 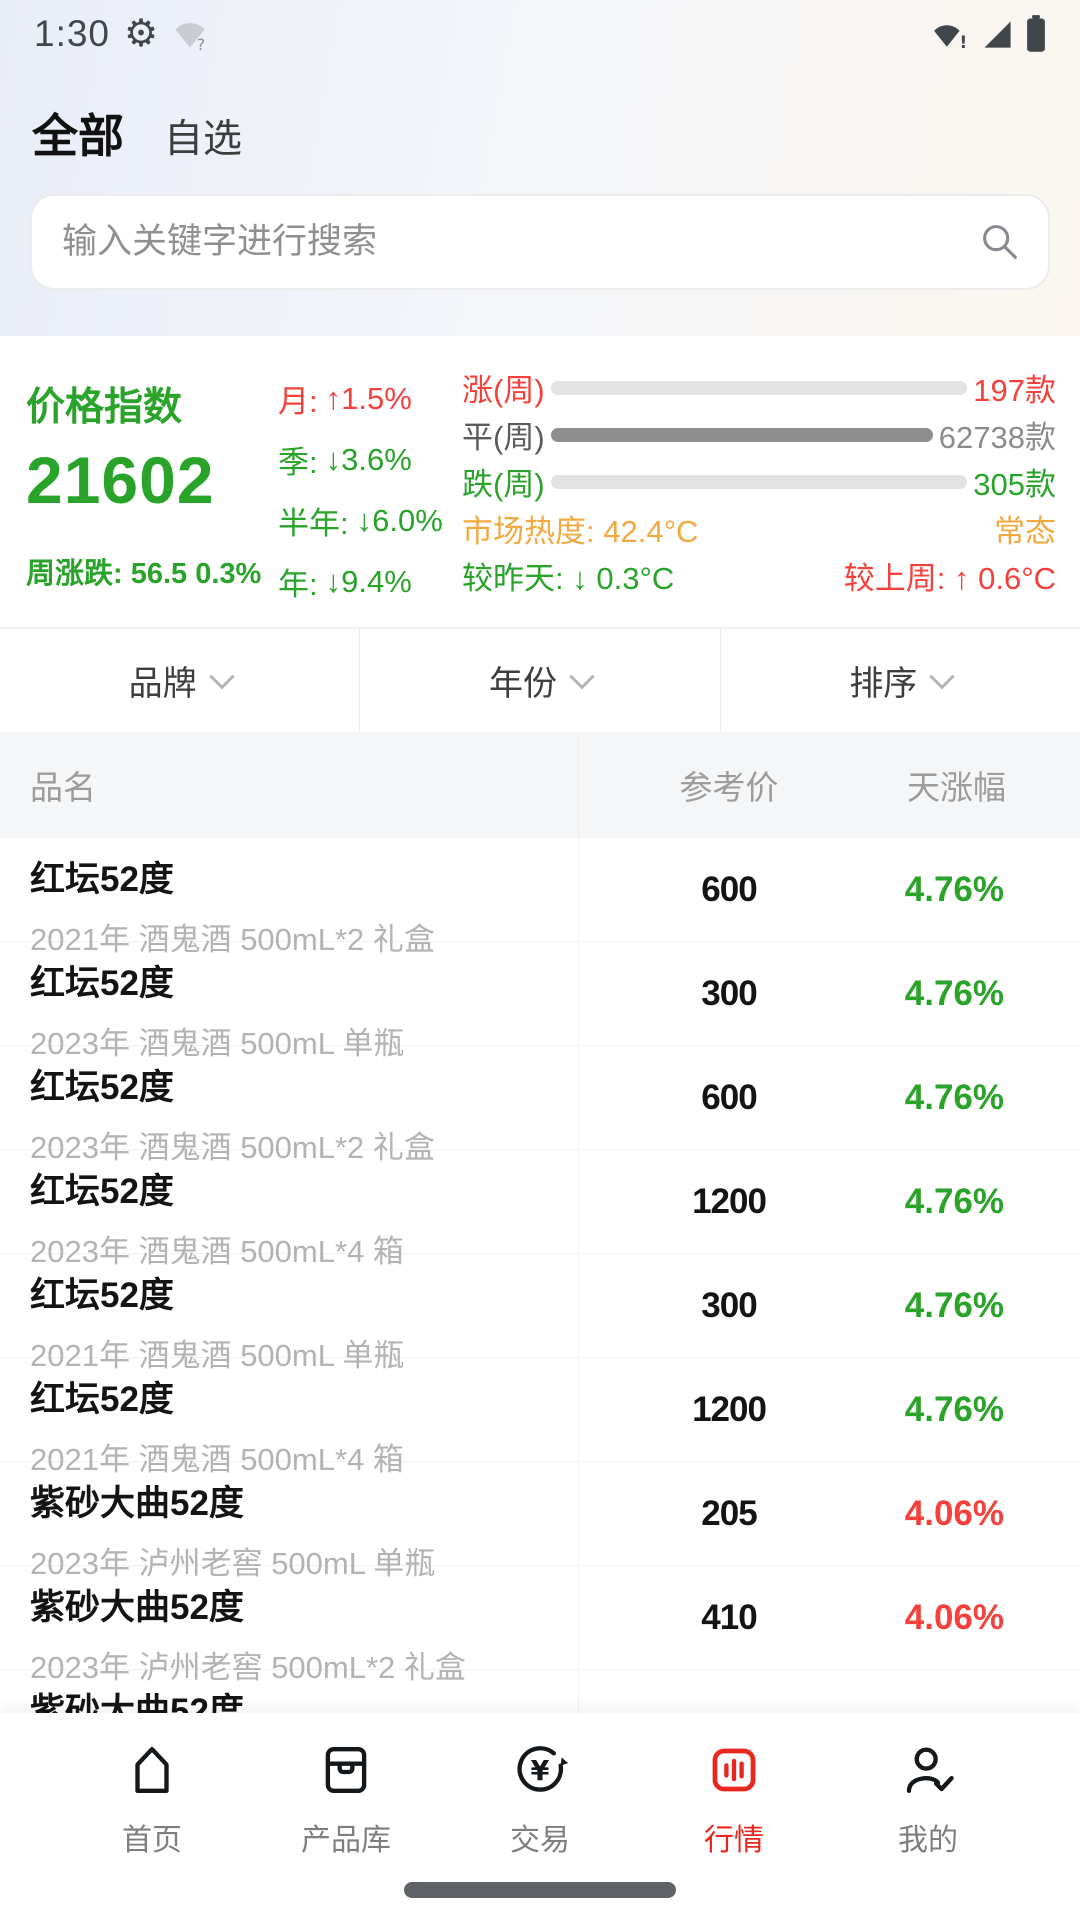 What do you see at coordinates (540, 1521) in the screenshot?
I see `table-row: 紫砂大曲52度 2023年 泸州老窖 500mL 单瓶 205 4.06%` at bounding box center [540, 1521].